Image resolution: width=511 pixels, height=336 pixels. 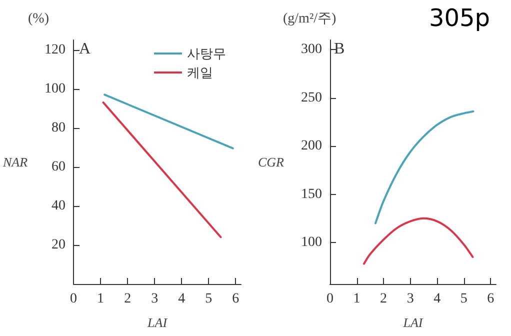 I want to click on chart-title: A, so click(x=85, y=49).